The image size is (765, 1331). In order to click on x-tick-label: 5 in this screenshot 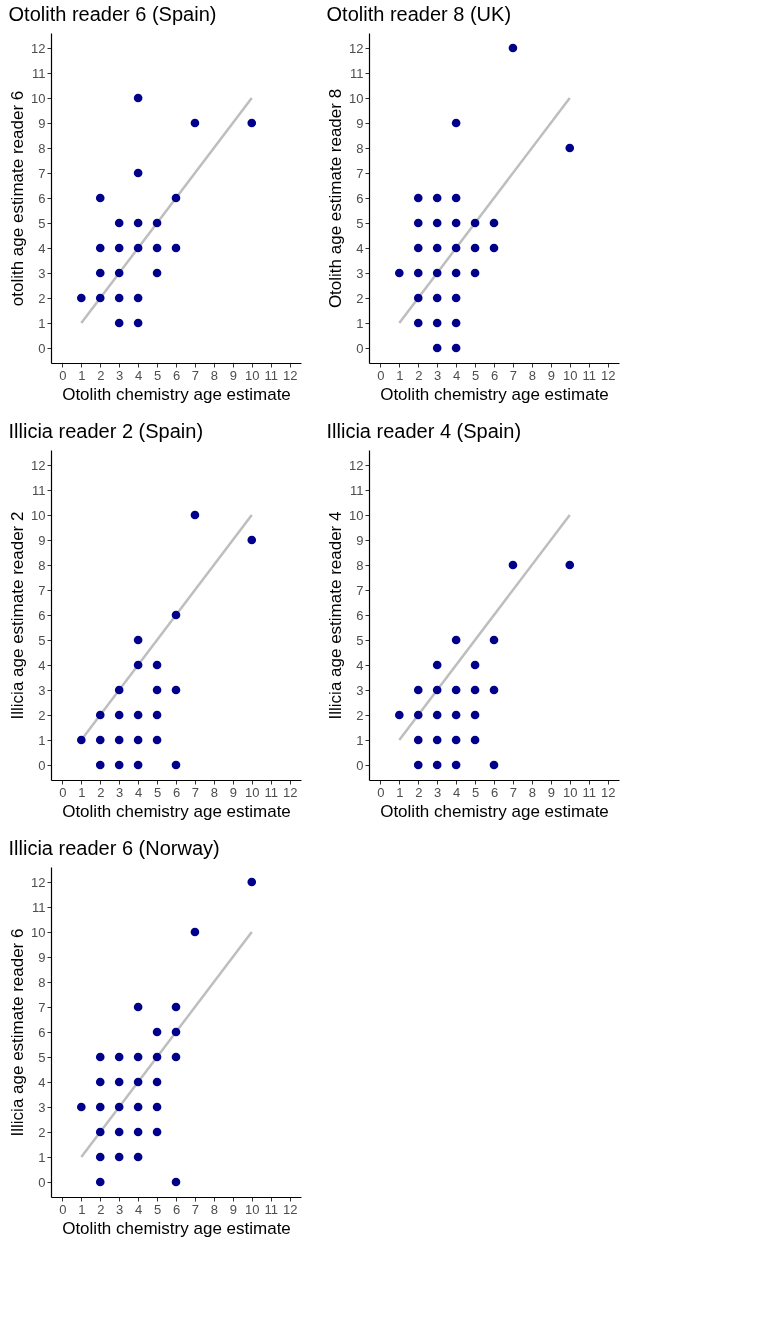, I will do `click(157, 792)`.